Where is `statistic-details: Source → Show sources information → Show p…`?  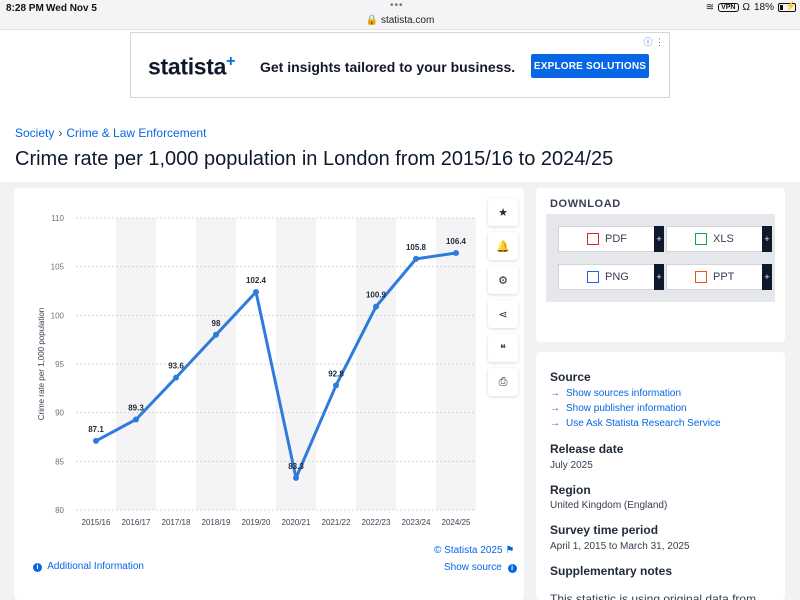 statistic-details: Source → Show sources information → Show p… is located at coordinates (660, 476).